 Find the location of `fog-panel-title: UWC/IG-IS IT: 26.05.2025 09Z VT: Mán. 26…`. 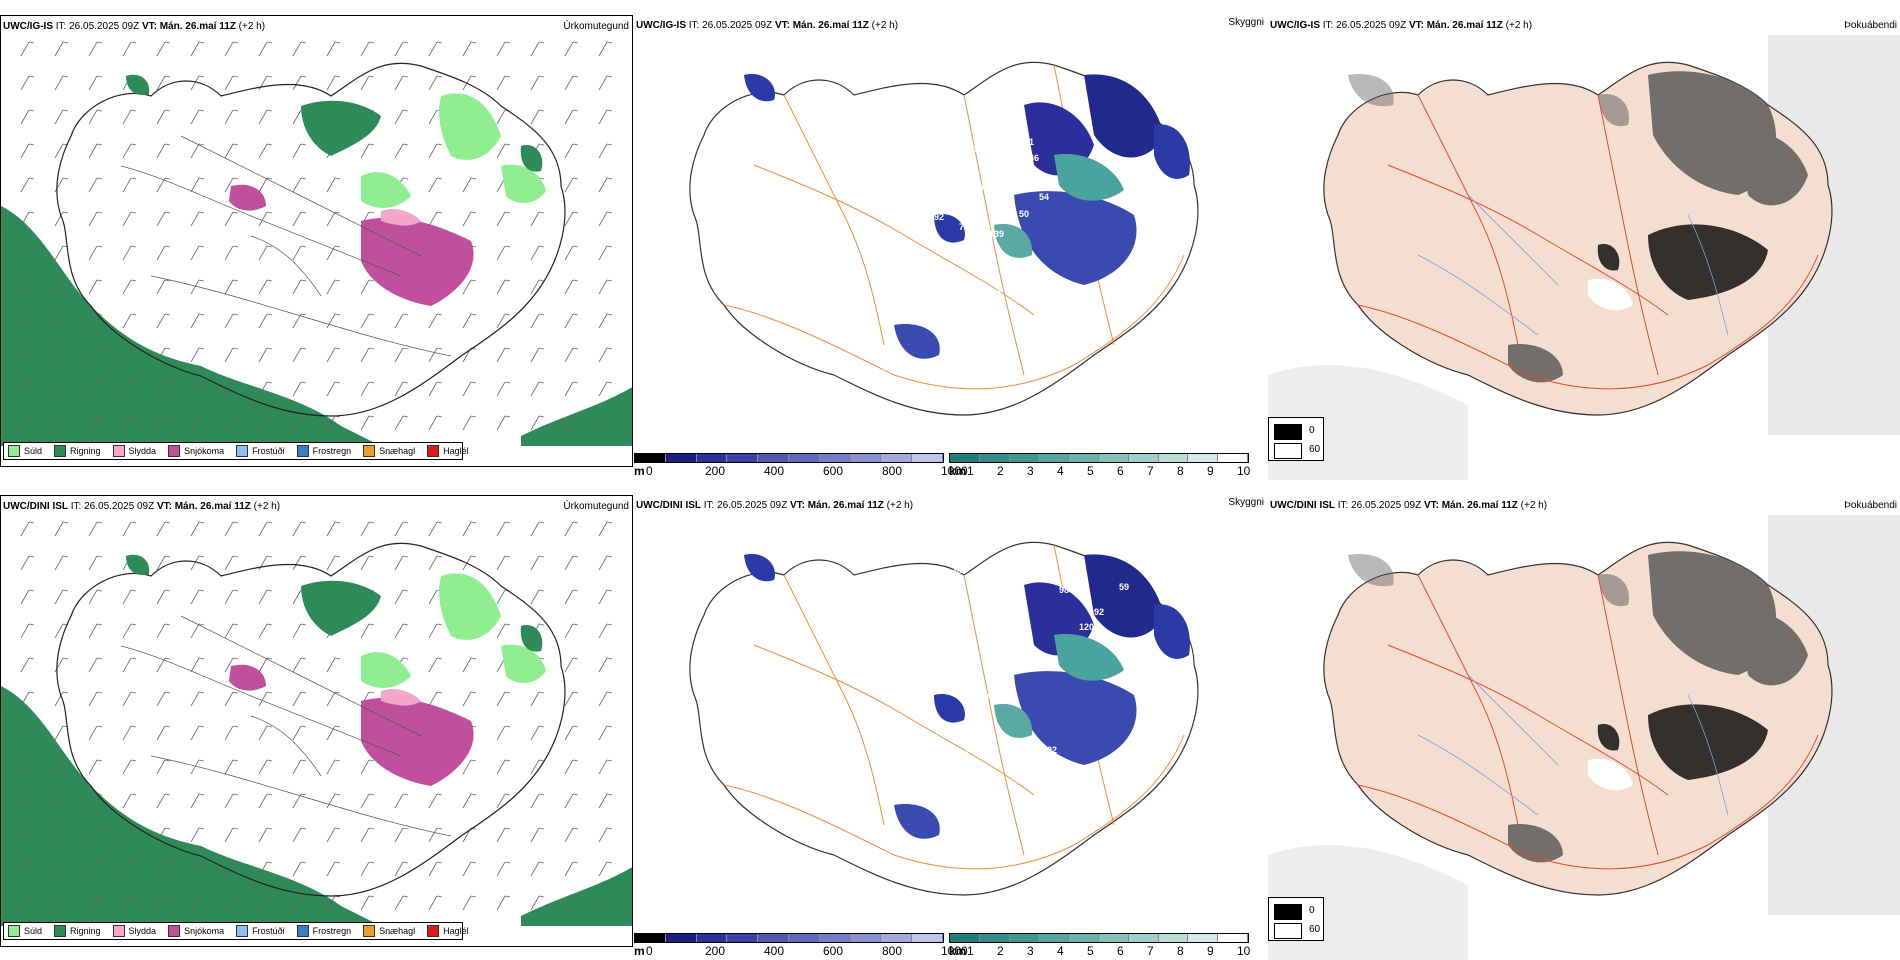

fog-panel-title: UWC/IG-IS IT: 26.05.2025 09Z VT: Mán. 26… is located at coordinates (1401, 25).